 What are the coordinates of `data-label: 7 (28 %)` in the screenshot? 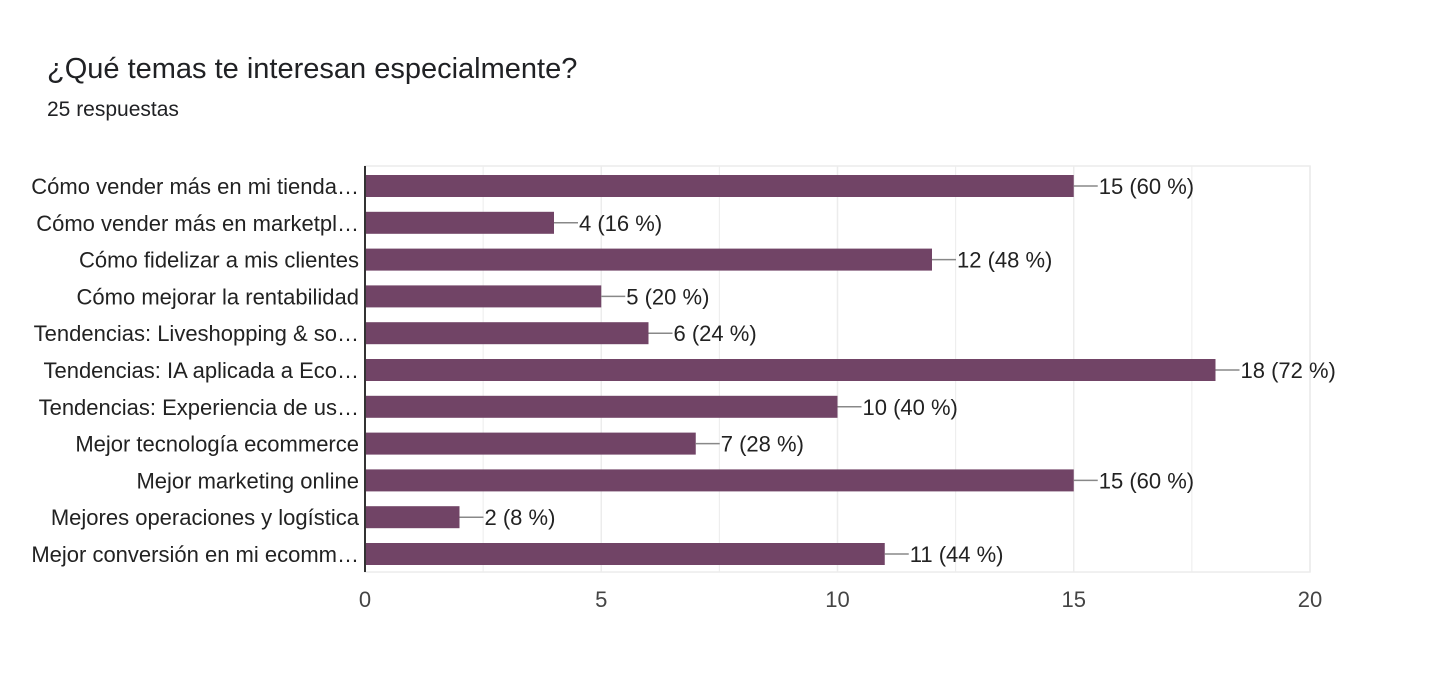 It's located at (762, 444).